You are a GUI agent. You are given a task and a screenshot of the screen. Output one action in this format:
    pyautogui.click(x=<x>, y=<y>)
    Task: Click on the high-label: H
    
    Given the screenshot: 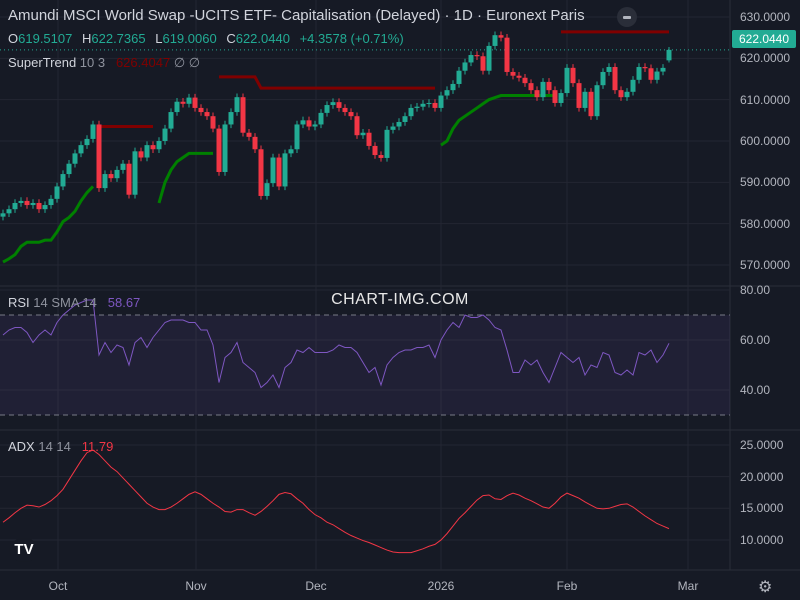 What is the action you would take?
    pyautogui.click(x=86, y=38)
    